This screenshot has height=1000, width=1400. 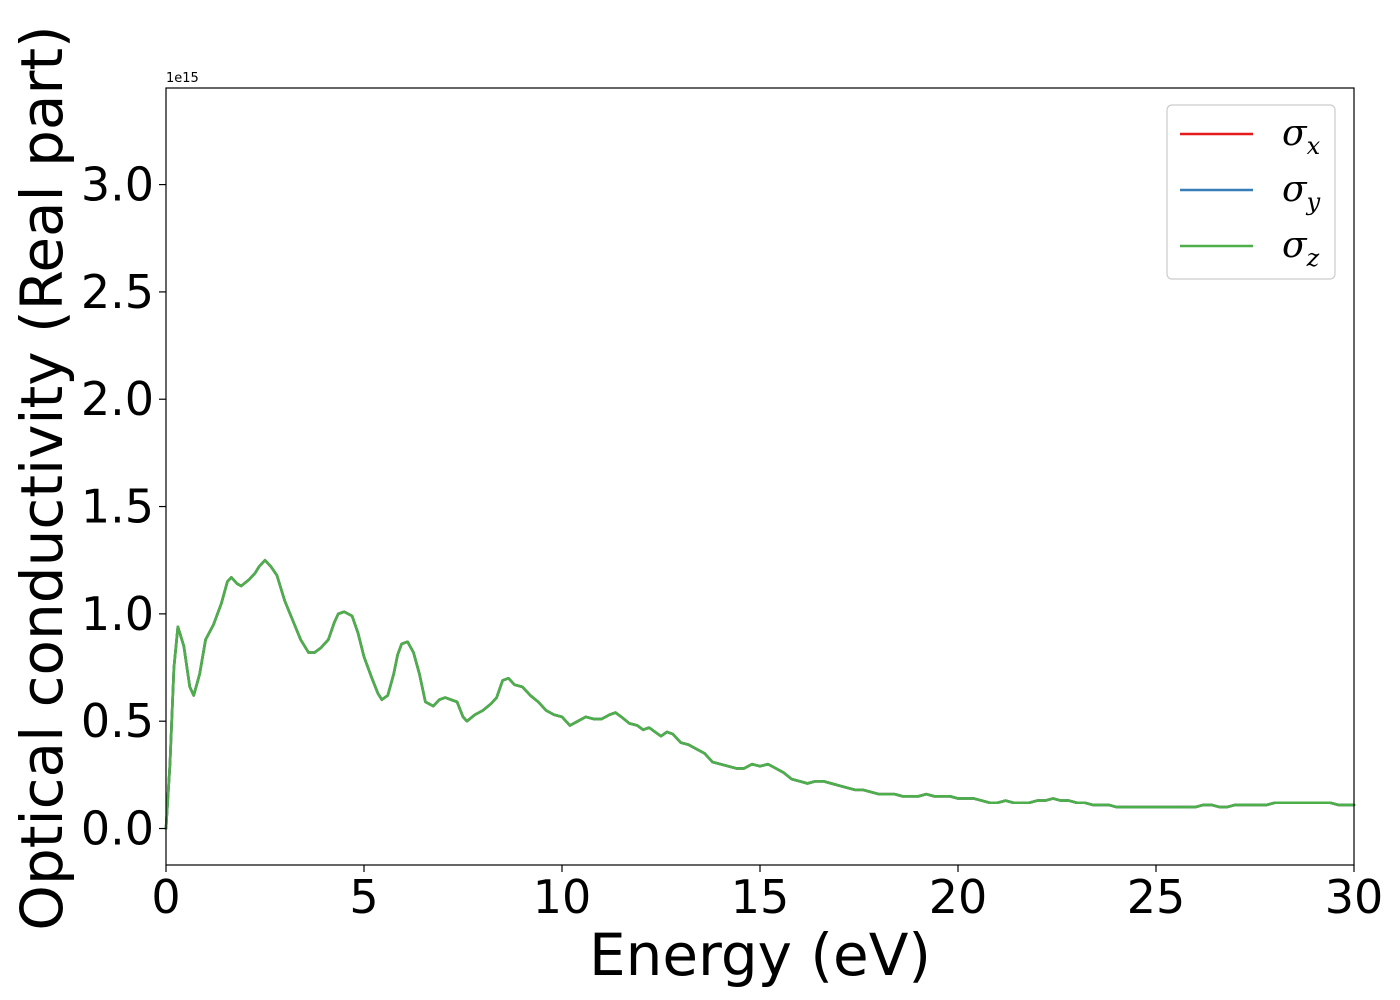 I want to click on x-tick-label: 0, so click(x=165, y=897).